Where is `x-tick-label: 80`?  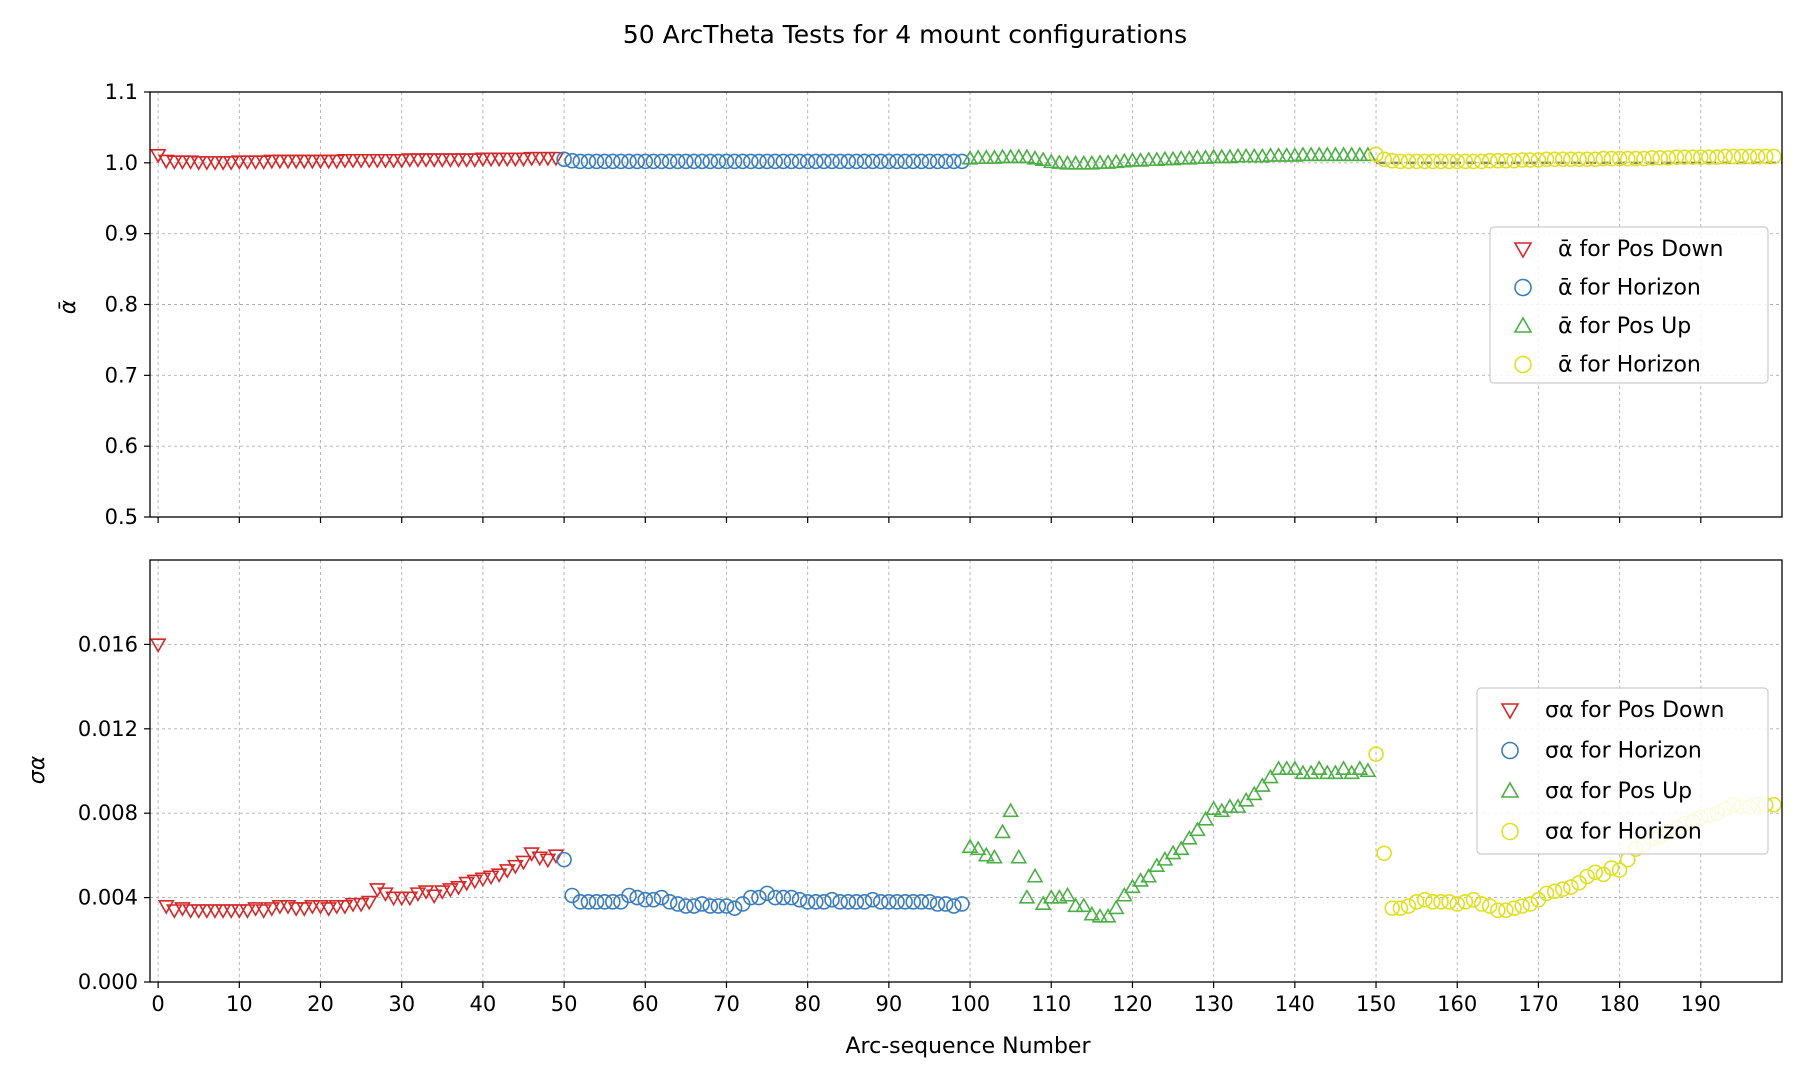 x-tick-label: 80 is located at coordinates (807, 1004).